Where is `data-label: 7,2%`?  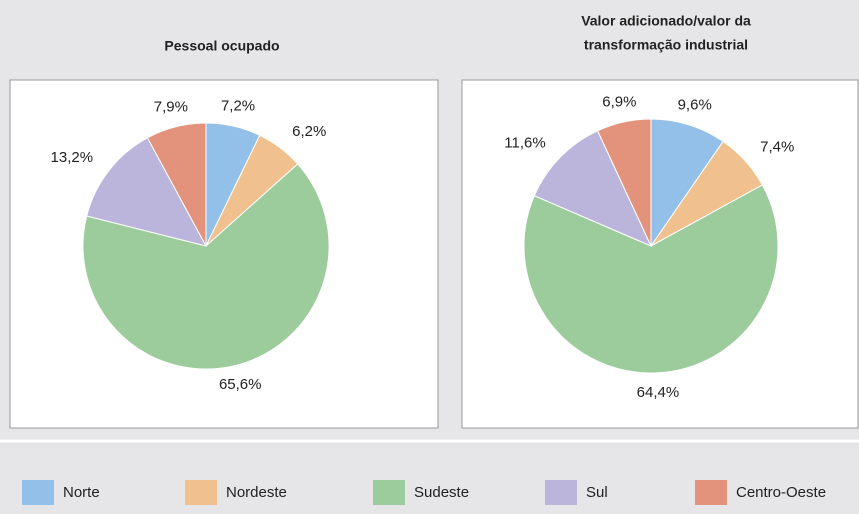
data-label: 7,2% is located at coordinates (238, 106).